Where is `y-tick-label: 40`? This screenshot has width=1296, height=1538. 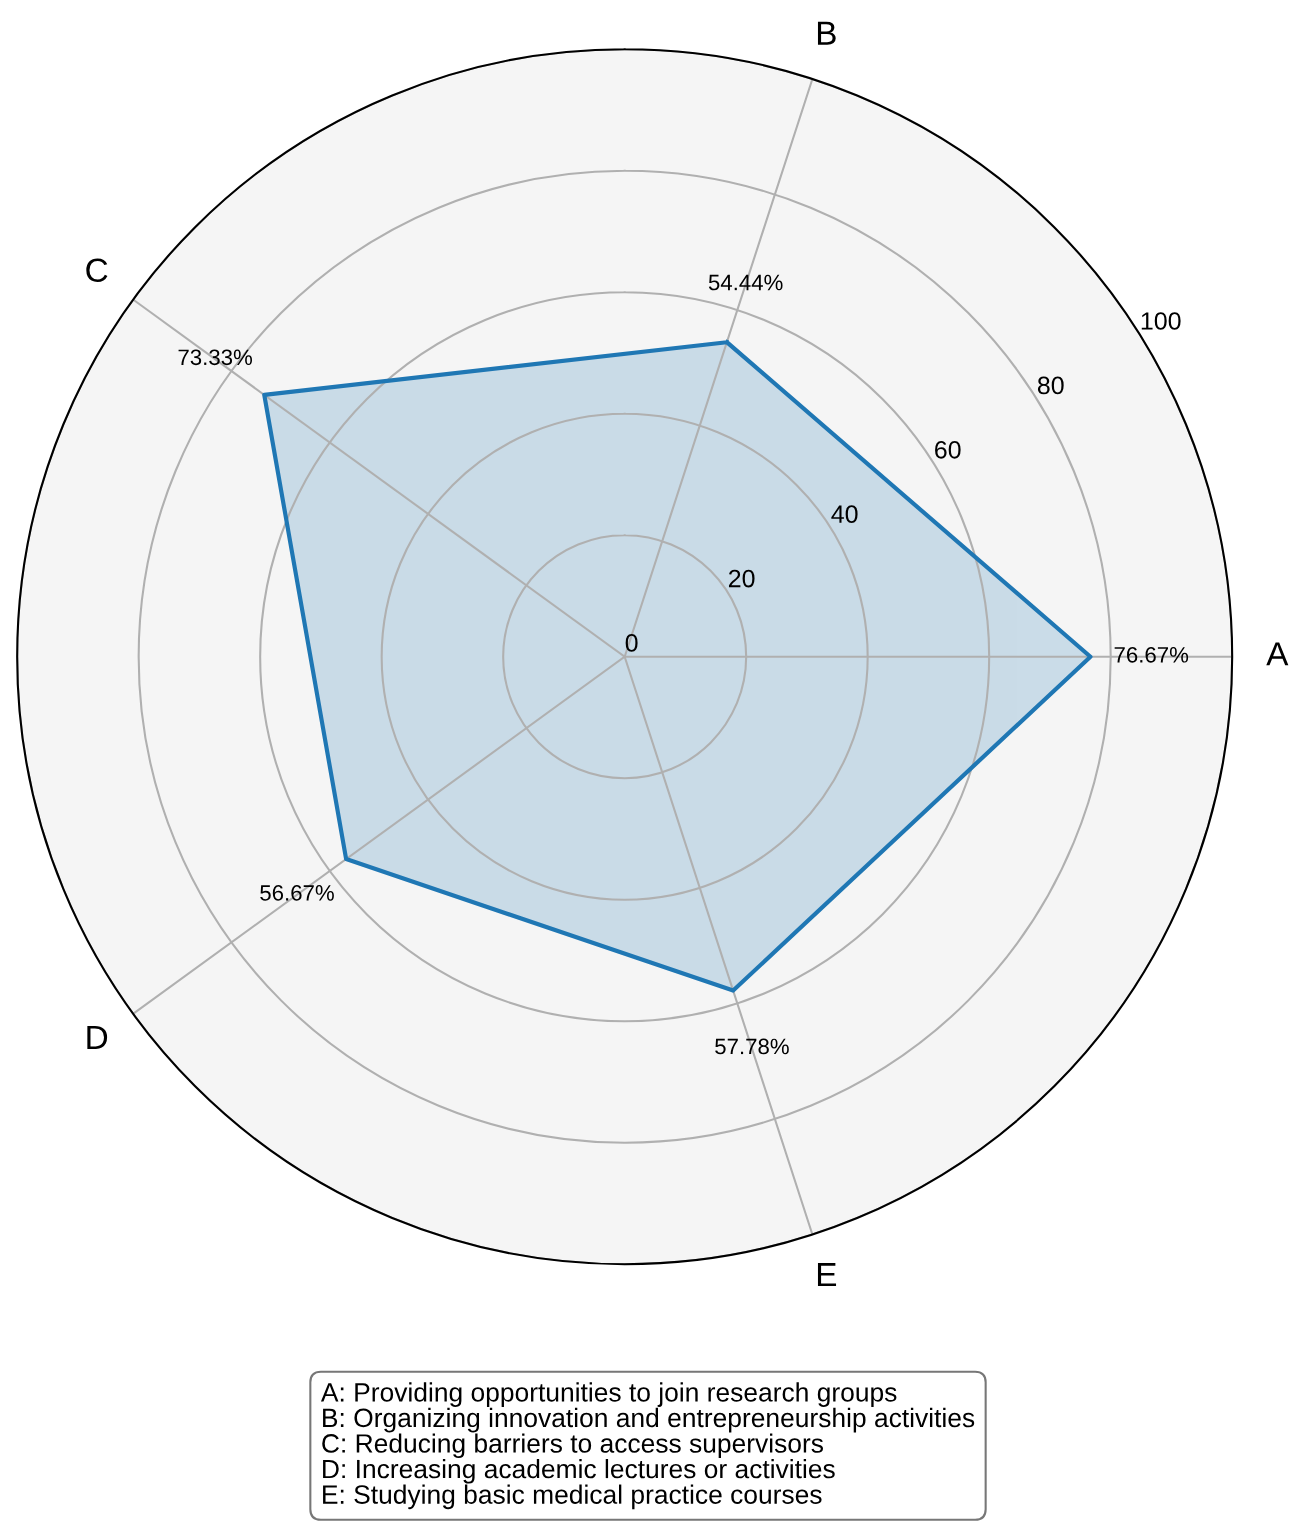 y-tick-label: 40 is located at coordinates (844, 514).